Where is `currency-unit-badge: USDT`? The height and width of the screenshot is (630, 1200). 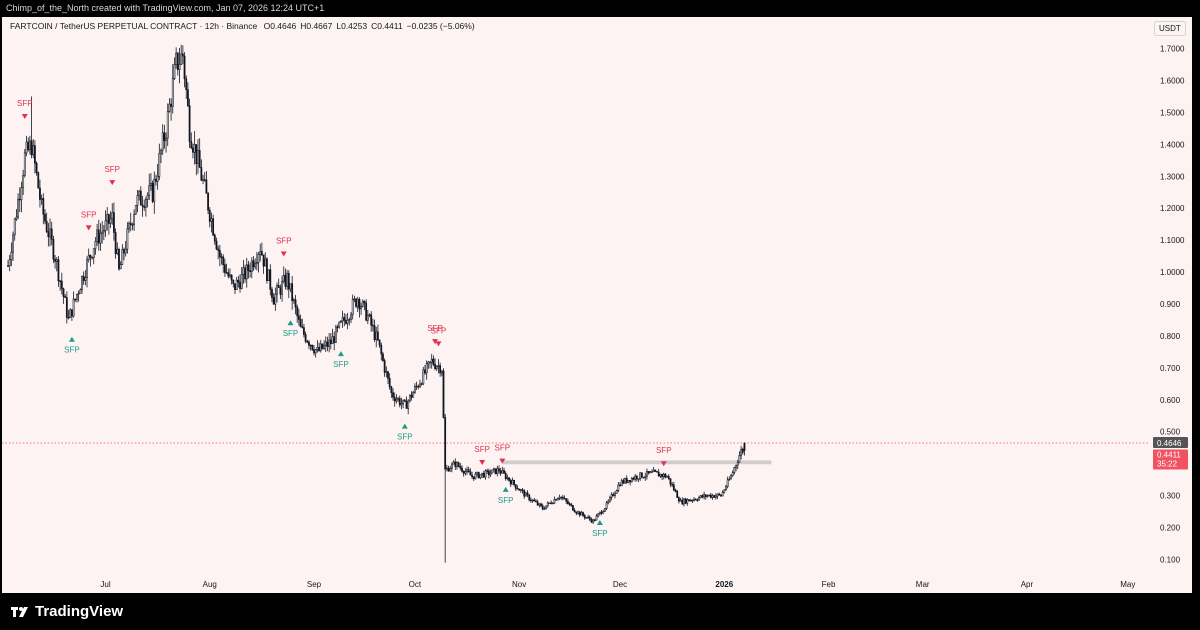 currency-unit-badge: USDT is located at coordinates (1170, 28).